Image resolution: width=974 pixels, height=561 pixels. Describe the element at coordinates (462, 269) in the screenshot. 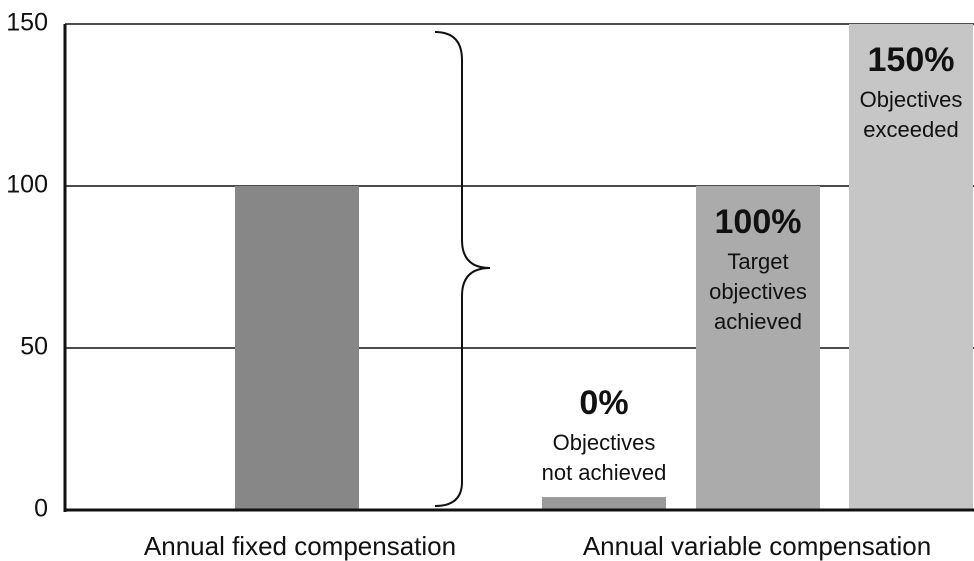

I see `brace` at that location.